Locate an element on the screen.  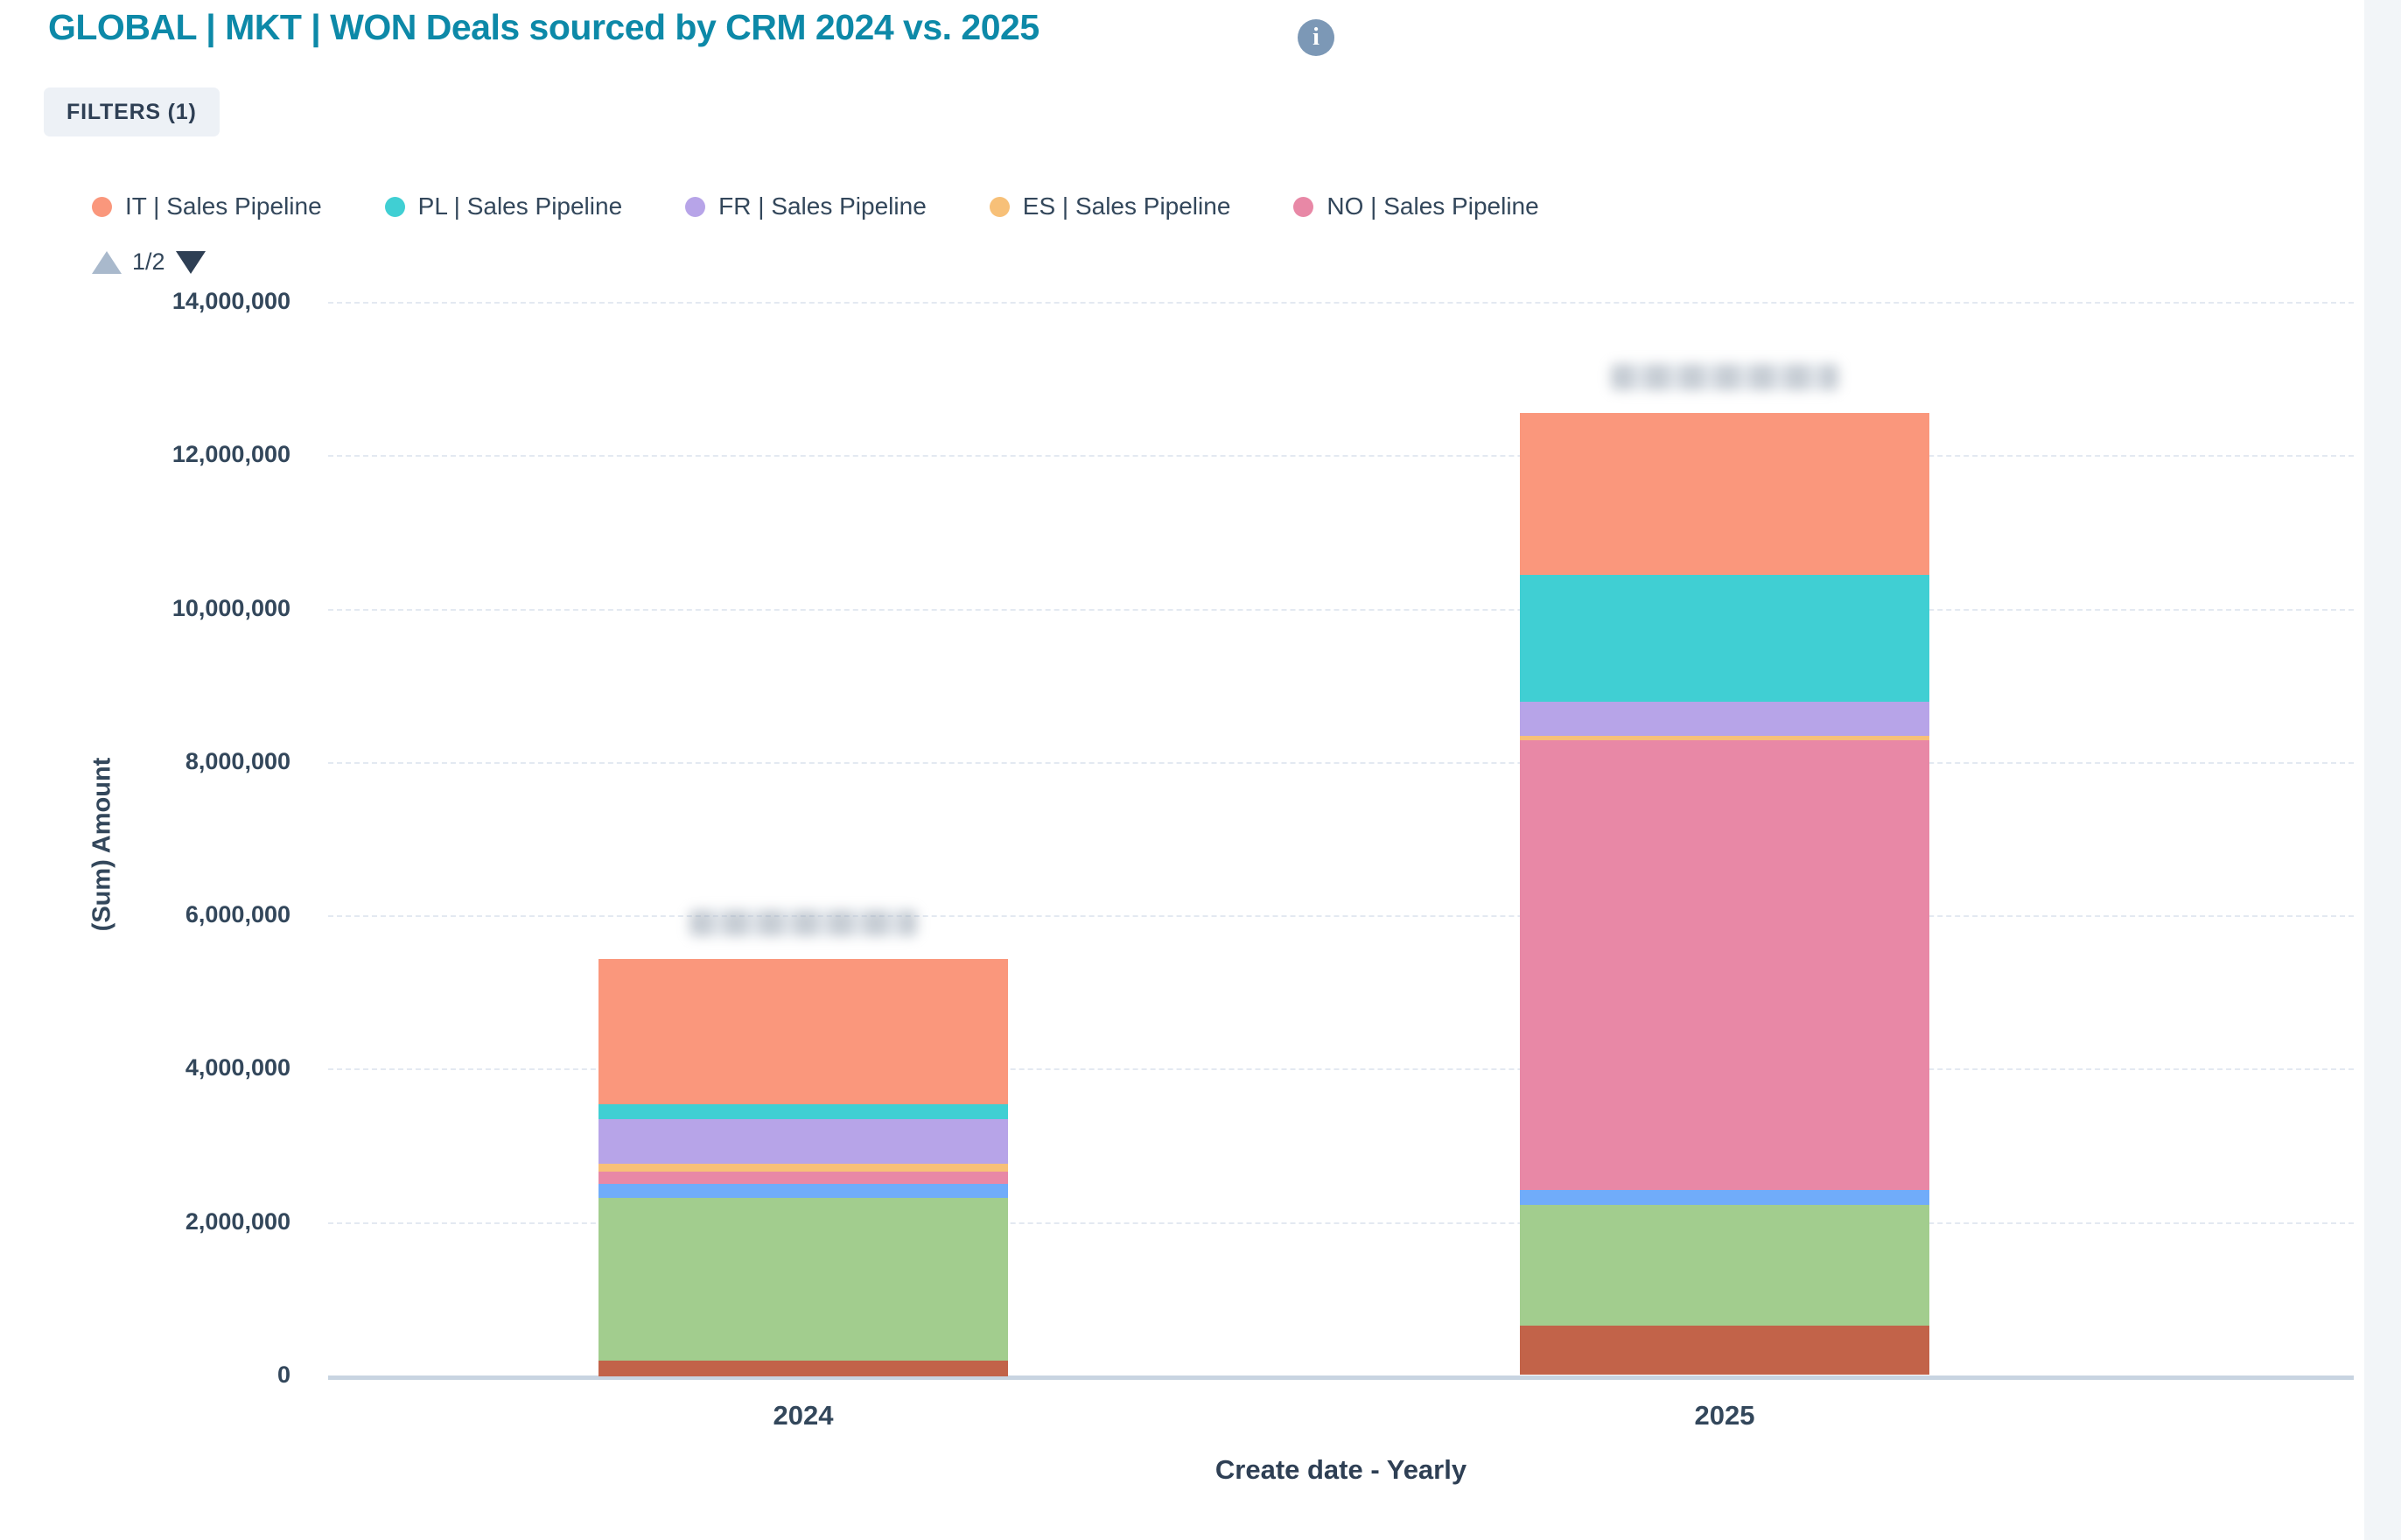
bar-segment-2024-series6 is located at coordinates (803, 1191).